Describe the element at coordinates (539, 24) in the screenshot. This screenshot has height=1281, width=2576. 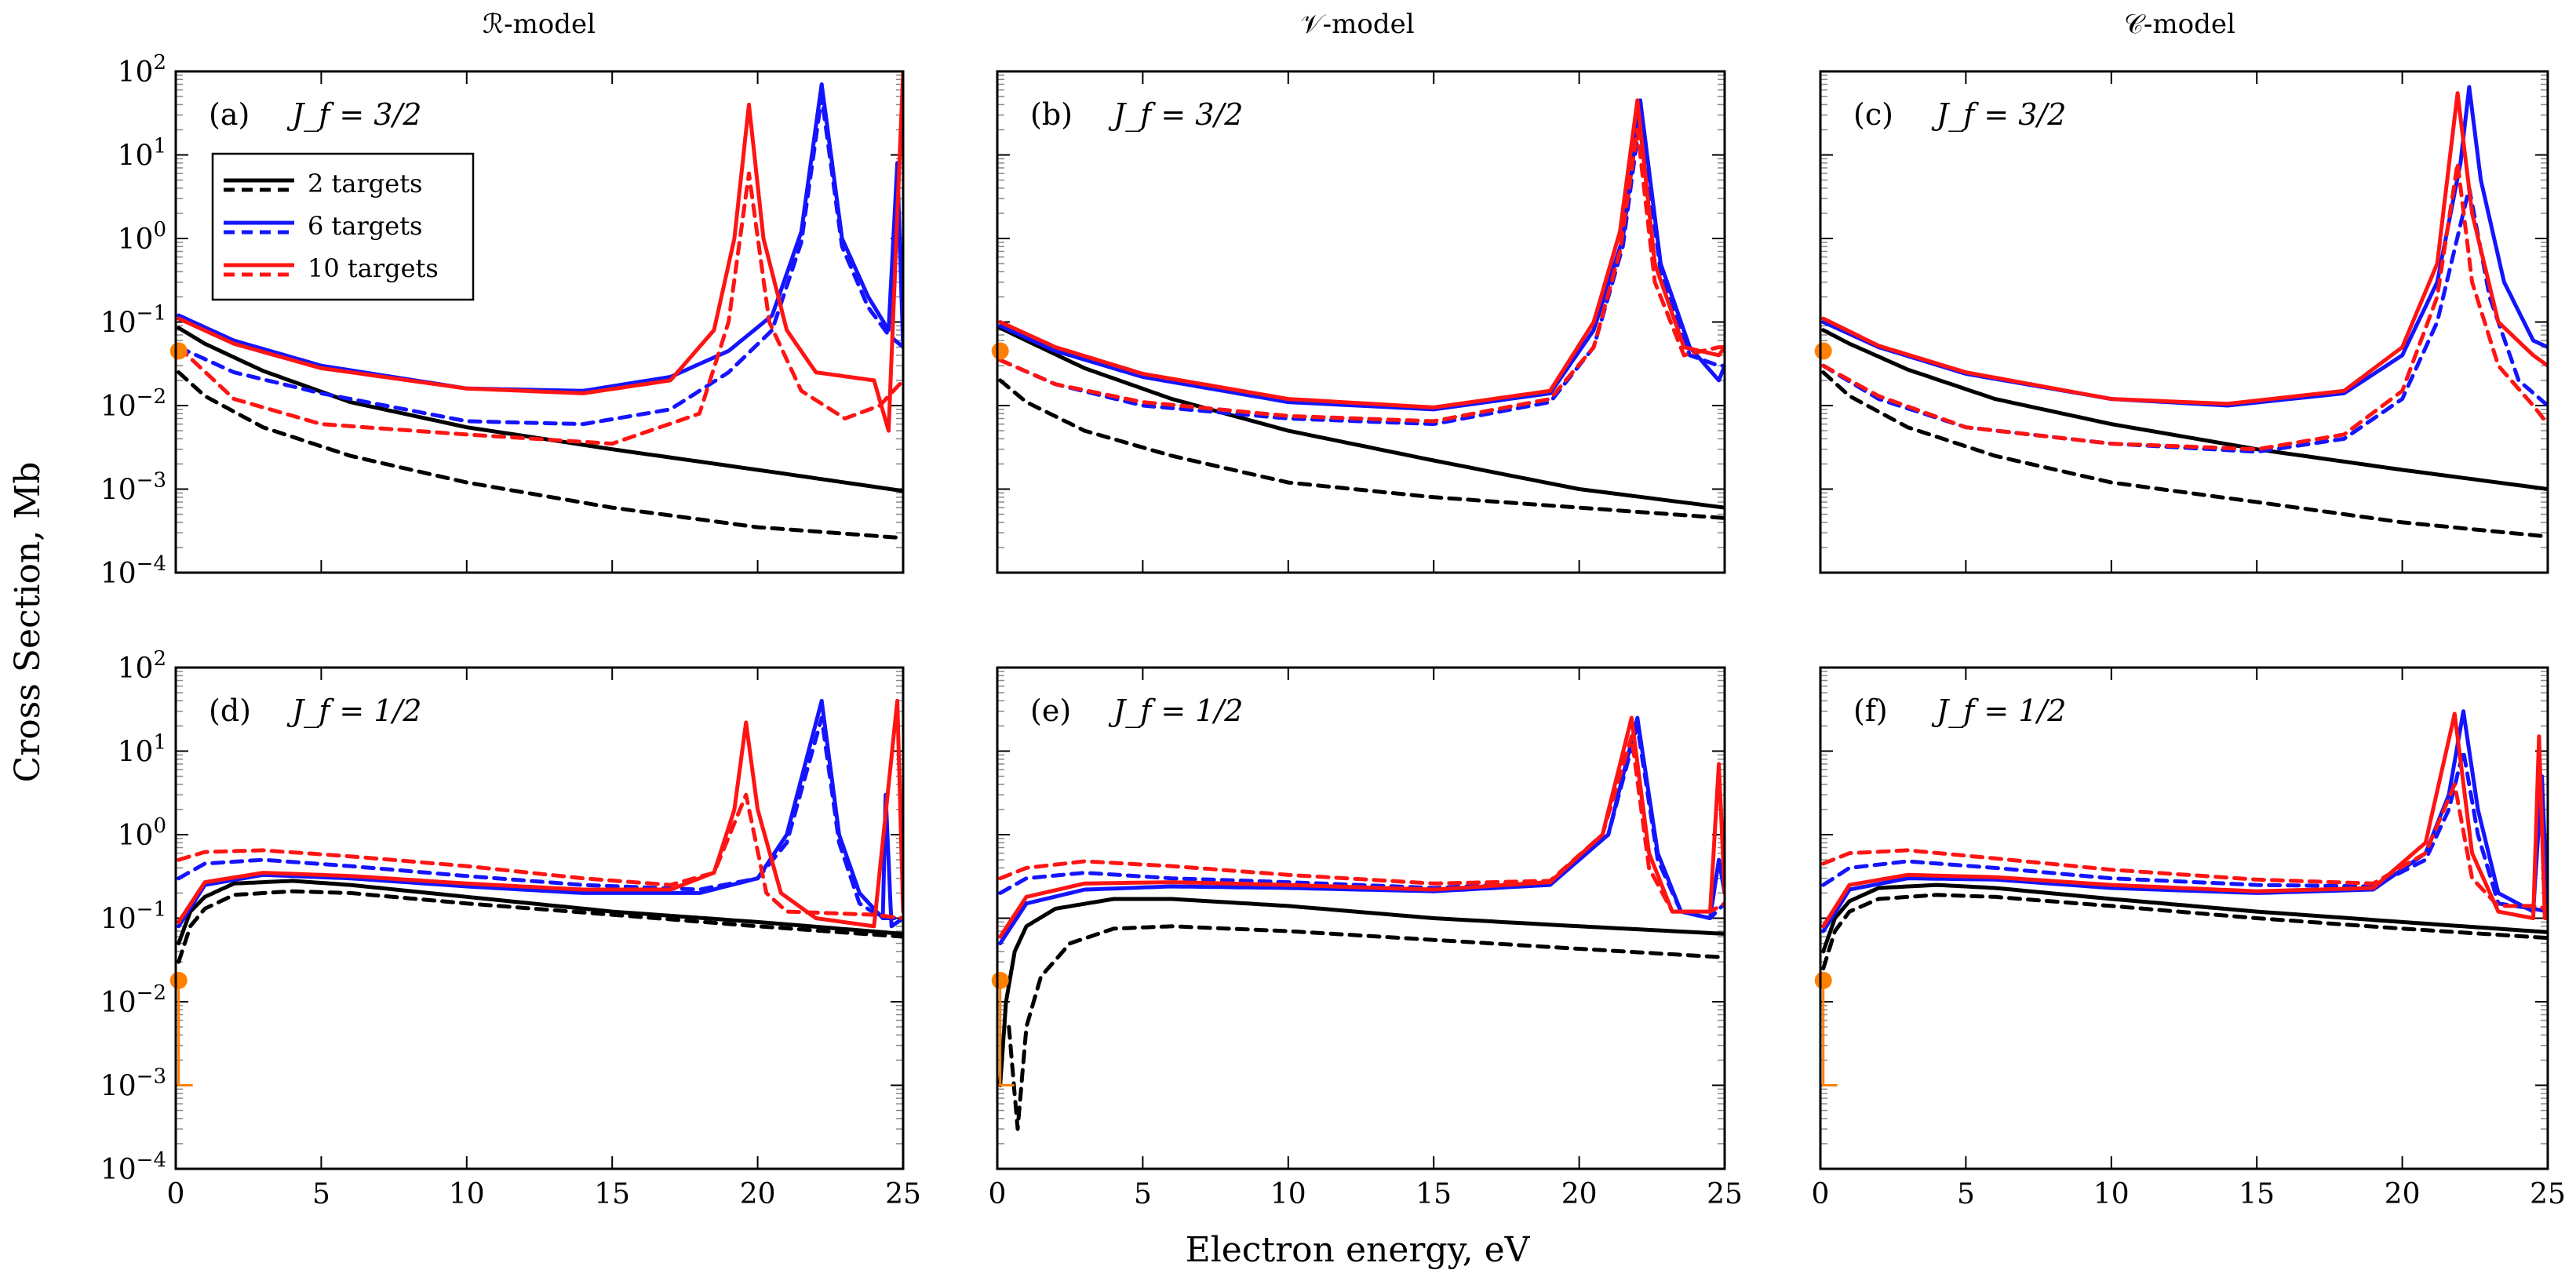
I see `column-title-r-model: ℛ-model` at that location.